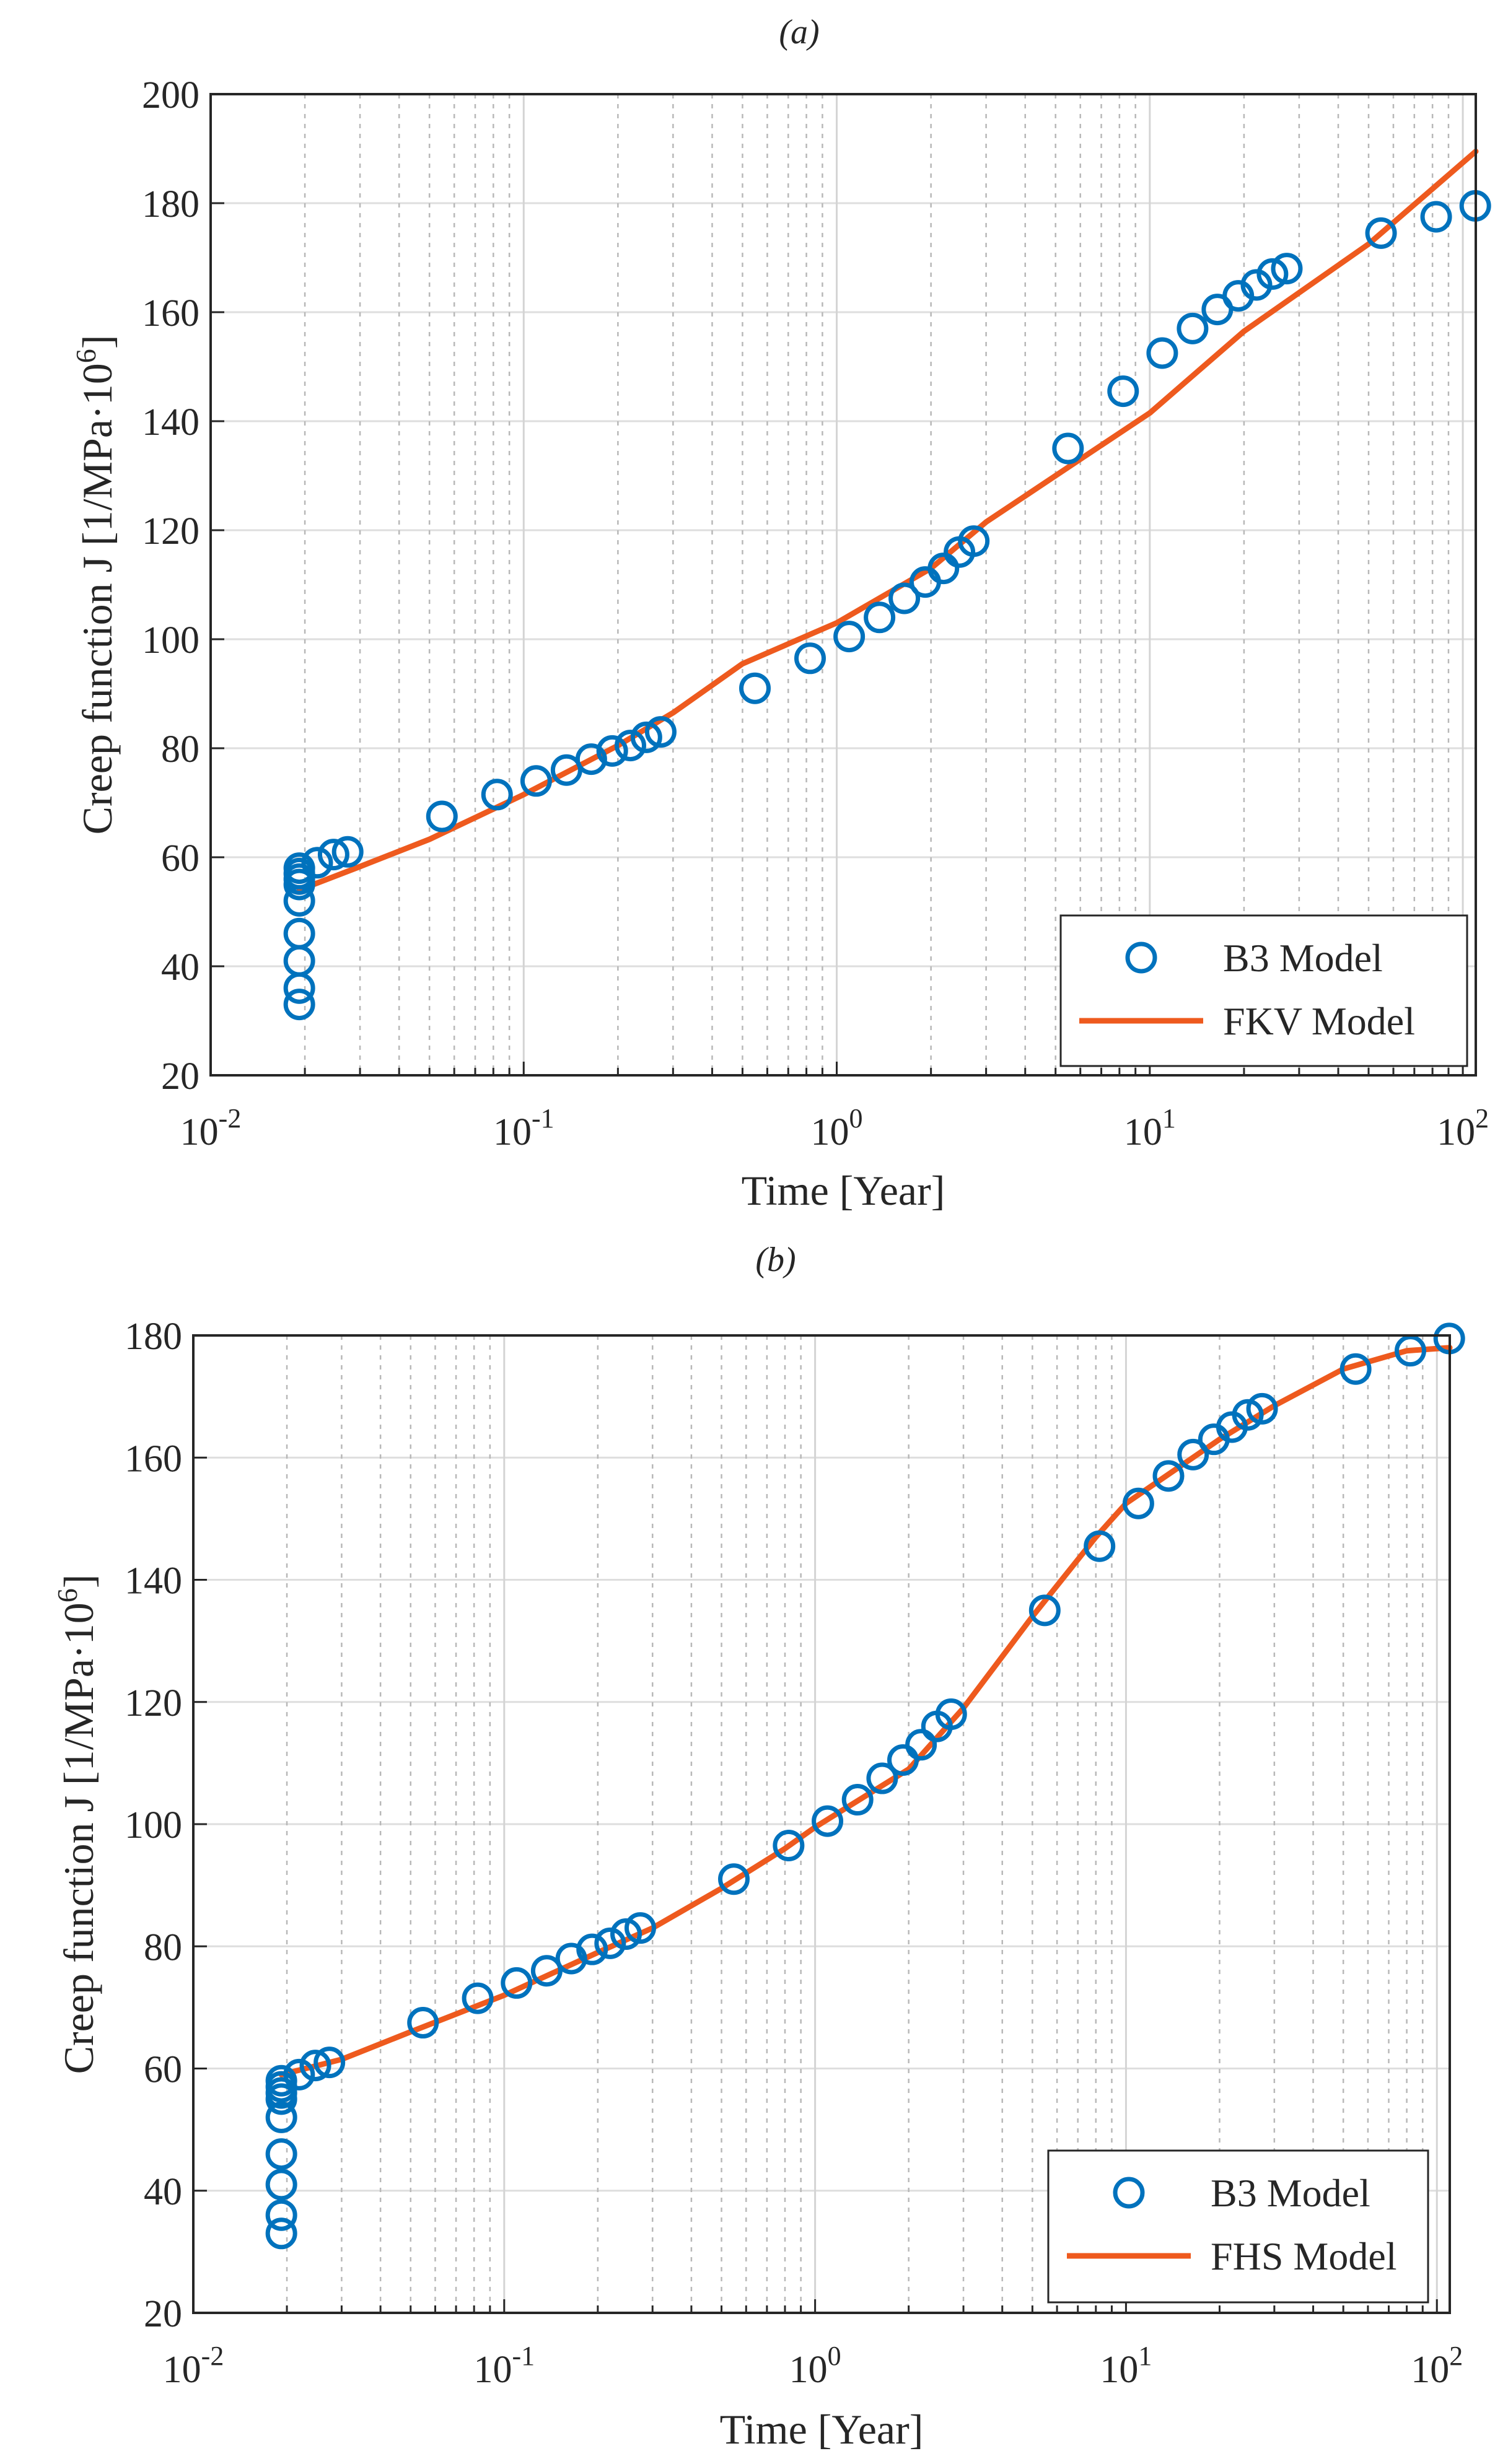  What do you see at coordinates (1303, 958) in the screenshot?
I see `legend-label-b3-a: B3 Model` at bounding box center [1303, 958].